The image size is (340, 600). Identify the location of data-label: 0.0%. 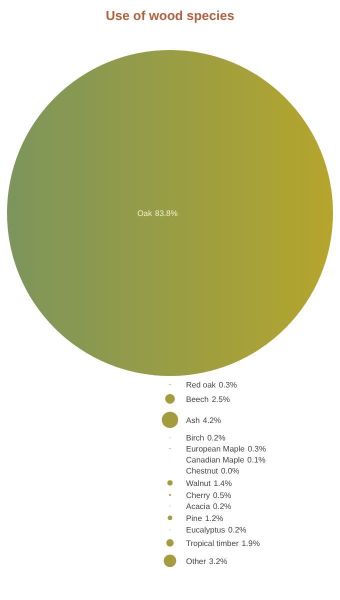
(230, 471).